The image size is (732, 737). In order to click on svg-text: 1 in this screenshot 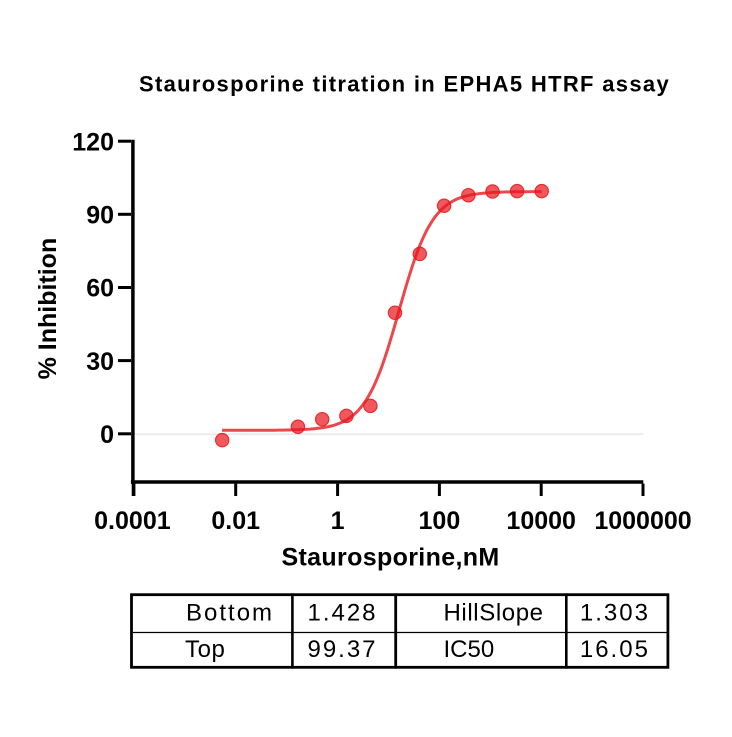, I will do `click(338, 521)`.